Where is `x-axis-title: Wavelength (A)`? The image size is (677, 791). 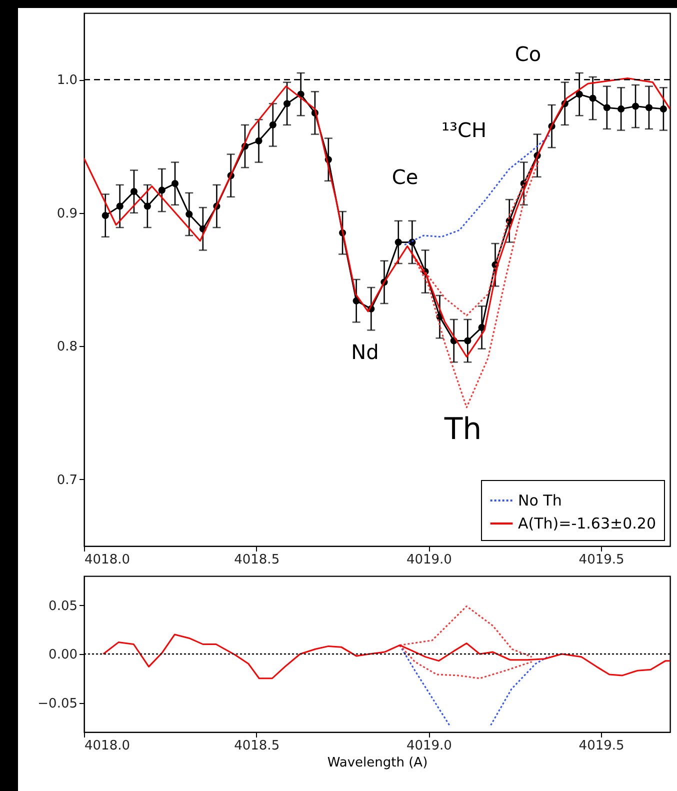
x-axis-title: Wavelength (A) is located at coordinates (377, 763).